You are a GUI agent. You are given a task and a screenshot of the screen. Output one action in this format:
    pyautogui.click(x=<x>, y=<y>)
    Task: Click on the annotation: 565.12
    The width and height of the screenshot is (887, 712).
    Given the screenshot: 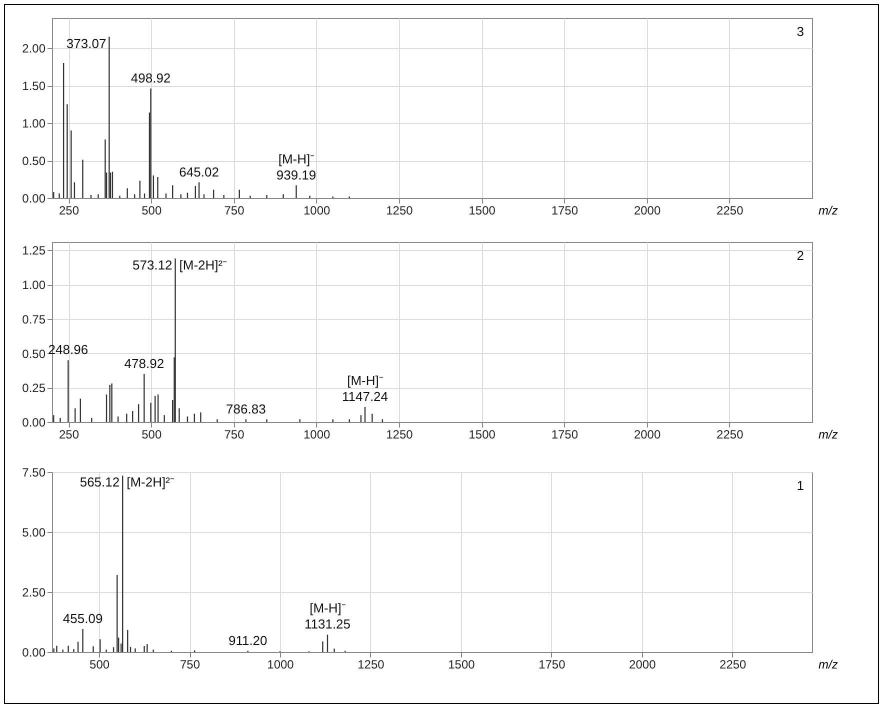 What is the action you would take?
    pyautogui.click(x=100, y=482)
    